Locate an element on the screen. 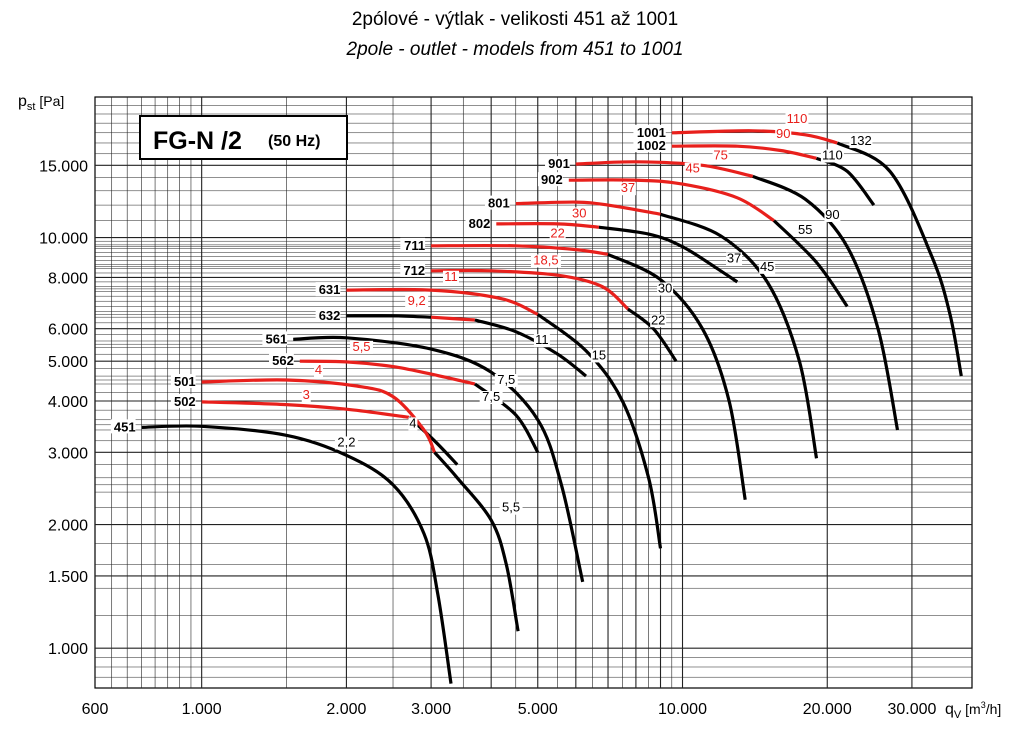 This screenshot has height=734, width=1030. power-label: 90 is located at coordinates (832, 214).